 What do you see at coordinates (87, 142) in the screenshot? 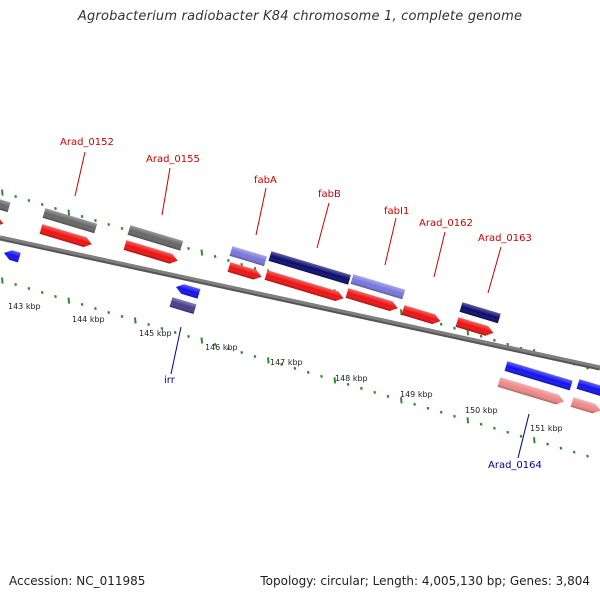
I see `gene-label-arad_0152: Arad_0152` at bounding box center [87, 142].